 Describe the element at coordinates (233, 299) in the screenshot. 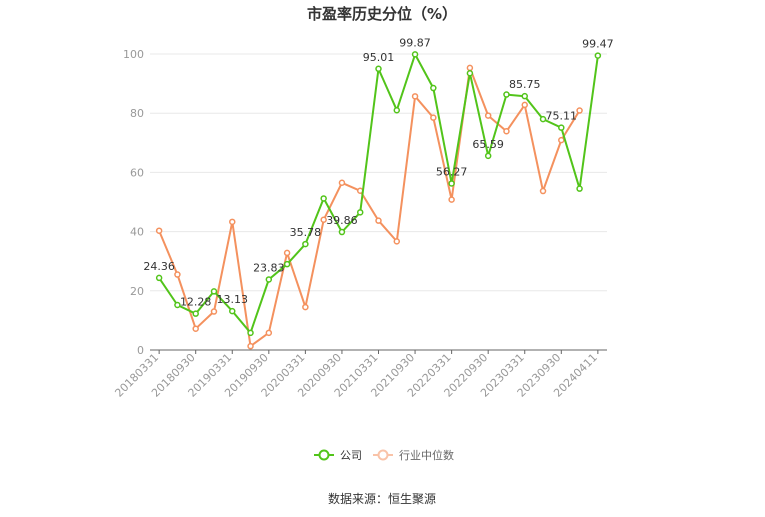

I see `data-label: 13.13` at that location.